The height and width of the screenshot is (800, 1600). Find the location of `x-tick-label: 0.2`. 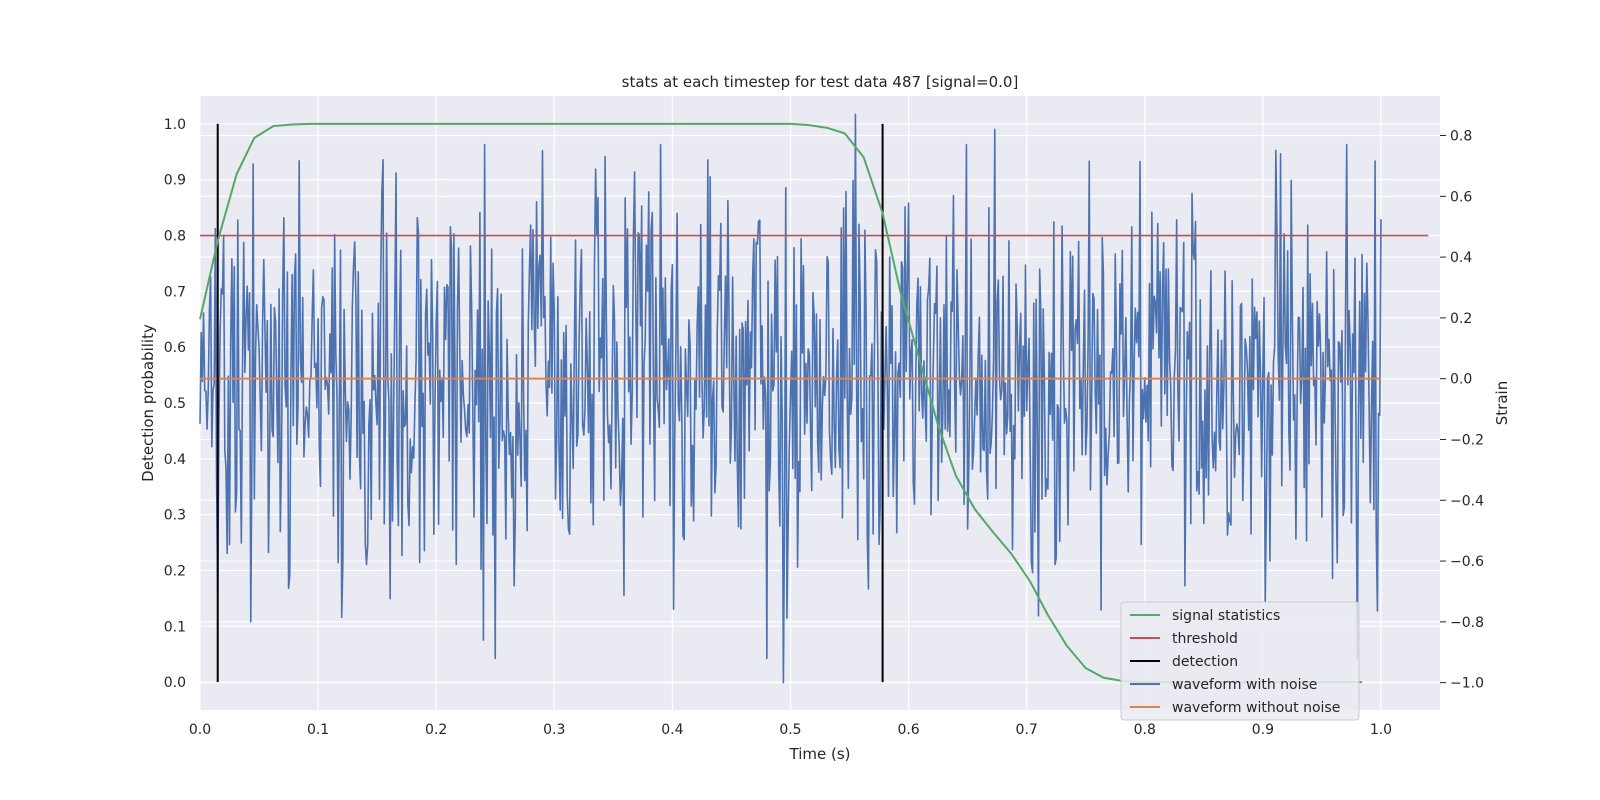

x-tick-label: 0.2 is located at coordinates (436, 730).